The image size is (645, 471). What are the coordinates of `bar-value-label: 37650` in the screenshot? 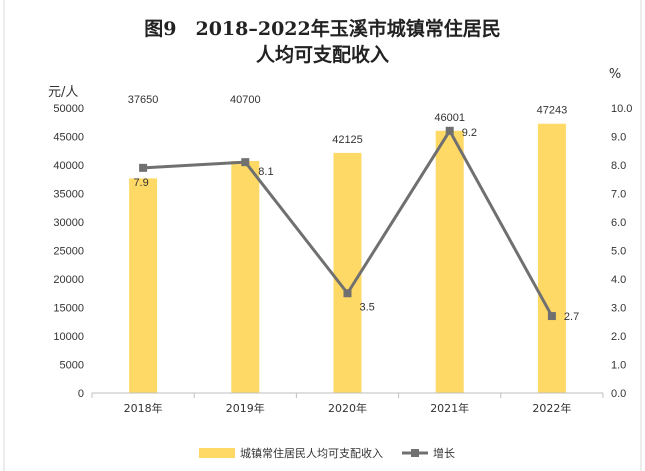 It's located at (143, 100).